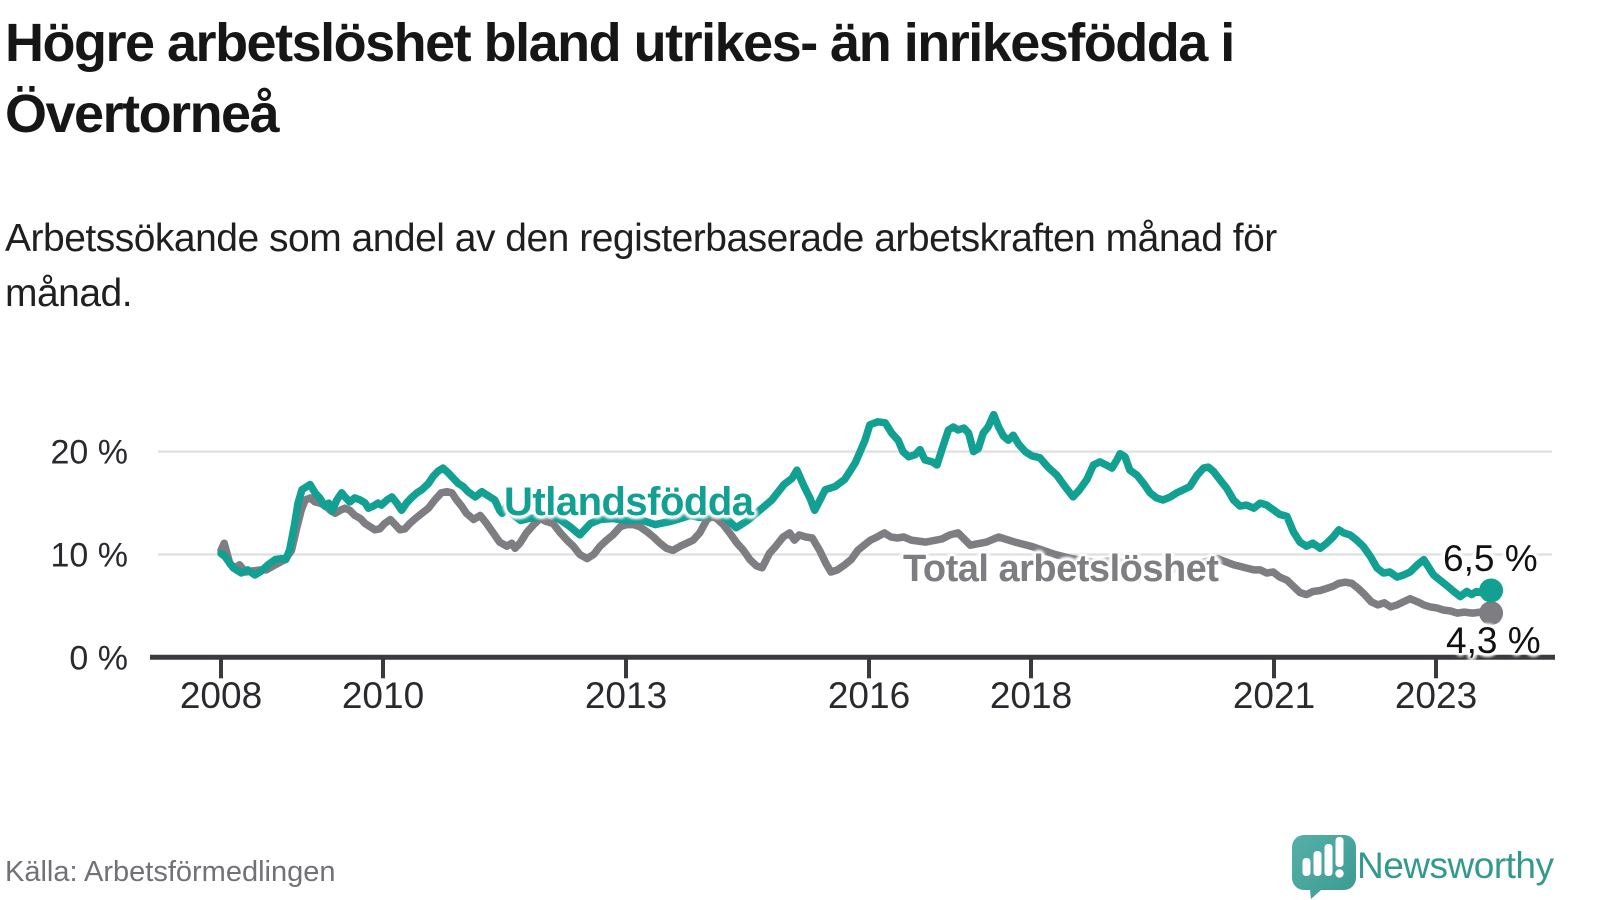  I want to click on series-label-utlandsfodda: Utlandsfödda, so click(629, 502).